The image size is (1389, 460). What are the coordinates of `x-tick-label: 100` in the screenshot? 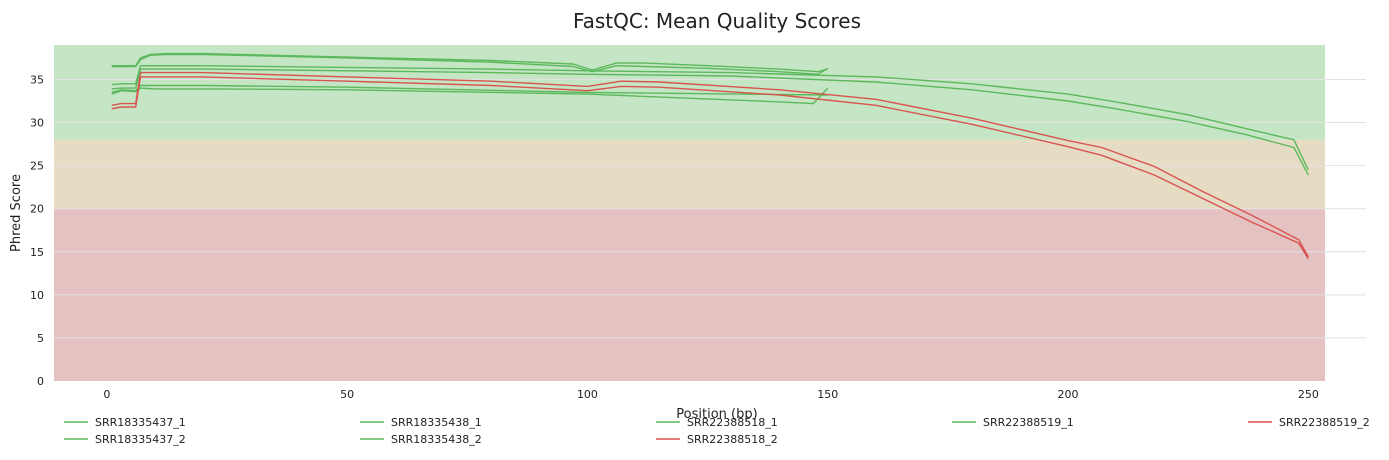 It's located at (587, 394).